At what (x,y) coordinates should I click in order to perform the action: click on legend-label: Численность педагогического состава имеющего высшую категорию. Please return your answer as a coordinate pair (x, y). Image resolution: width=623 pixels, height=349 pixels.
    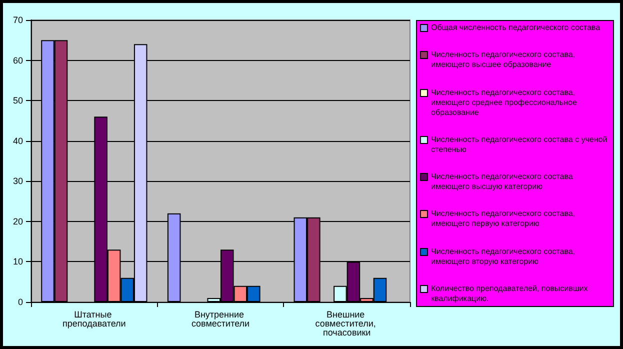
    Looking at the image, I should click on (502, 182).